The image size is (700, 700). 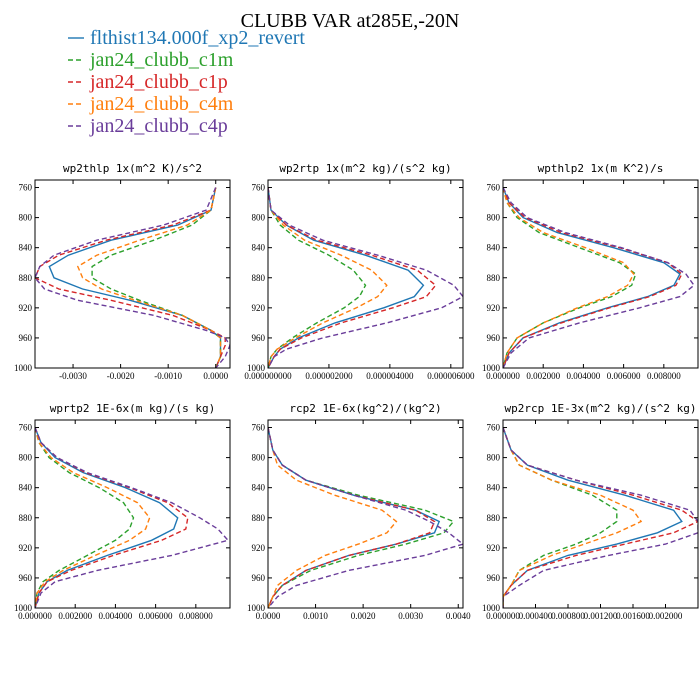 I want to click on x-tick-label: -0.0030, so click(x=73, y=376).